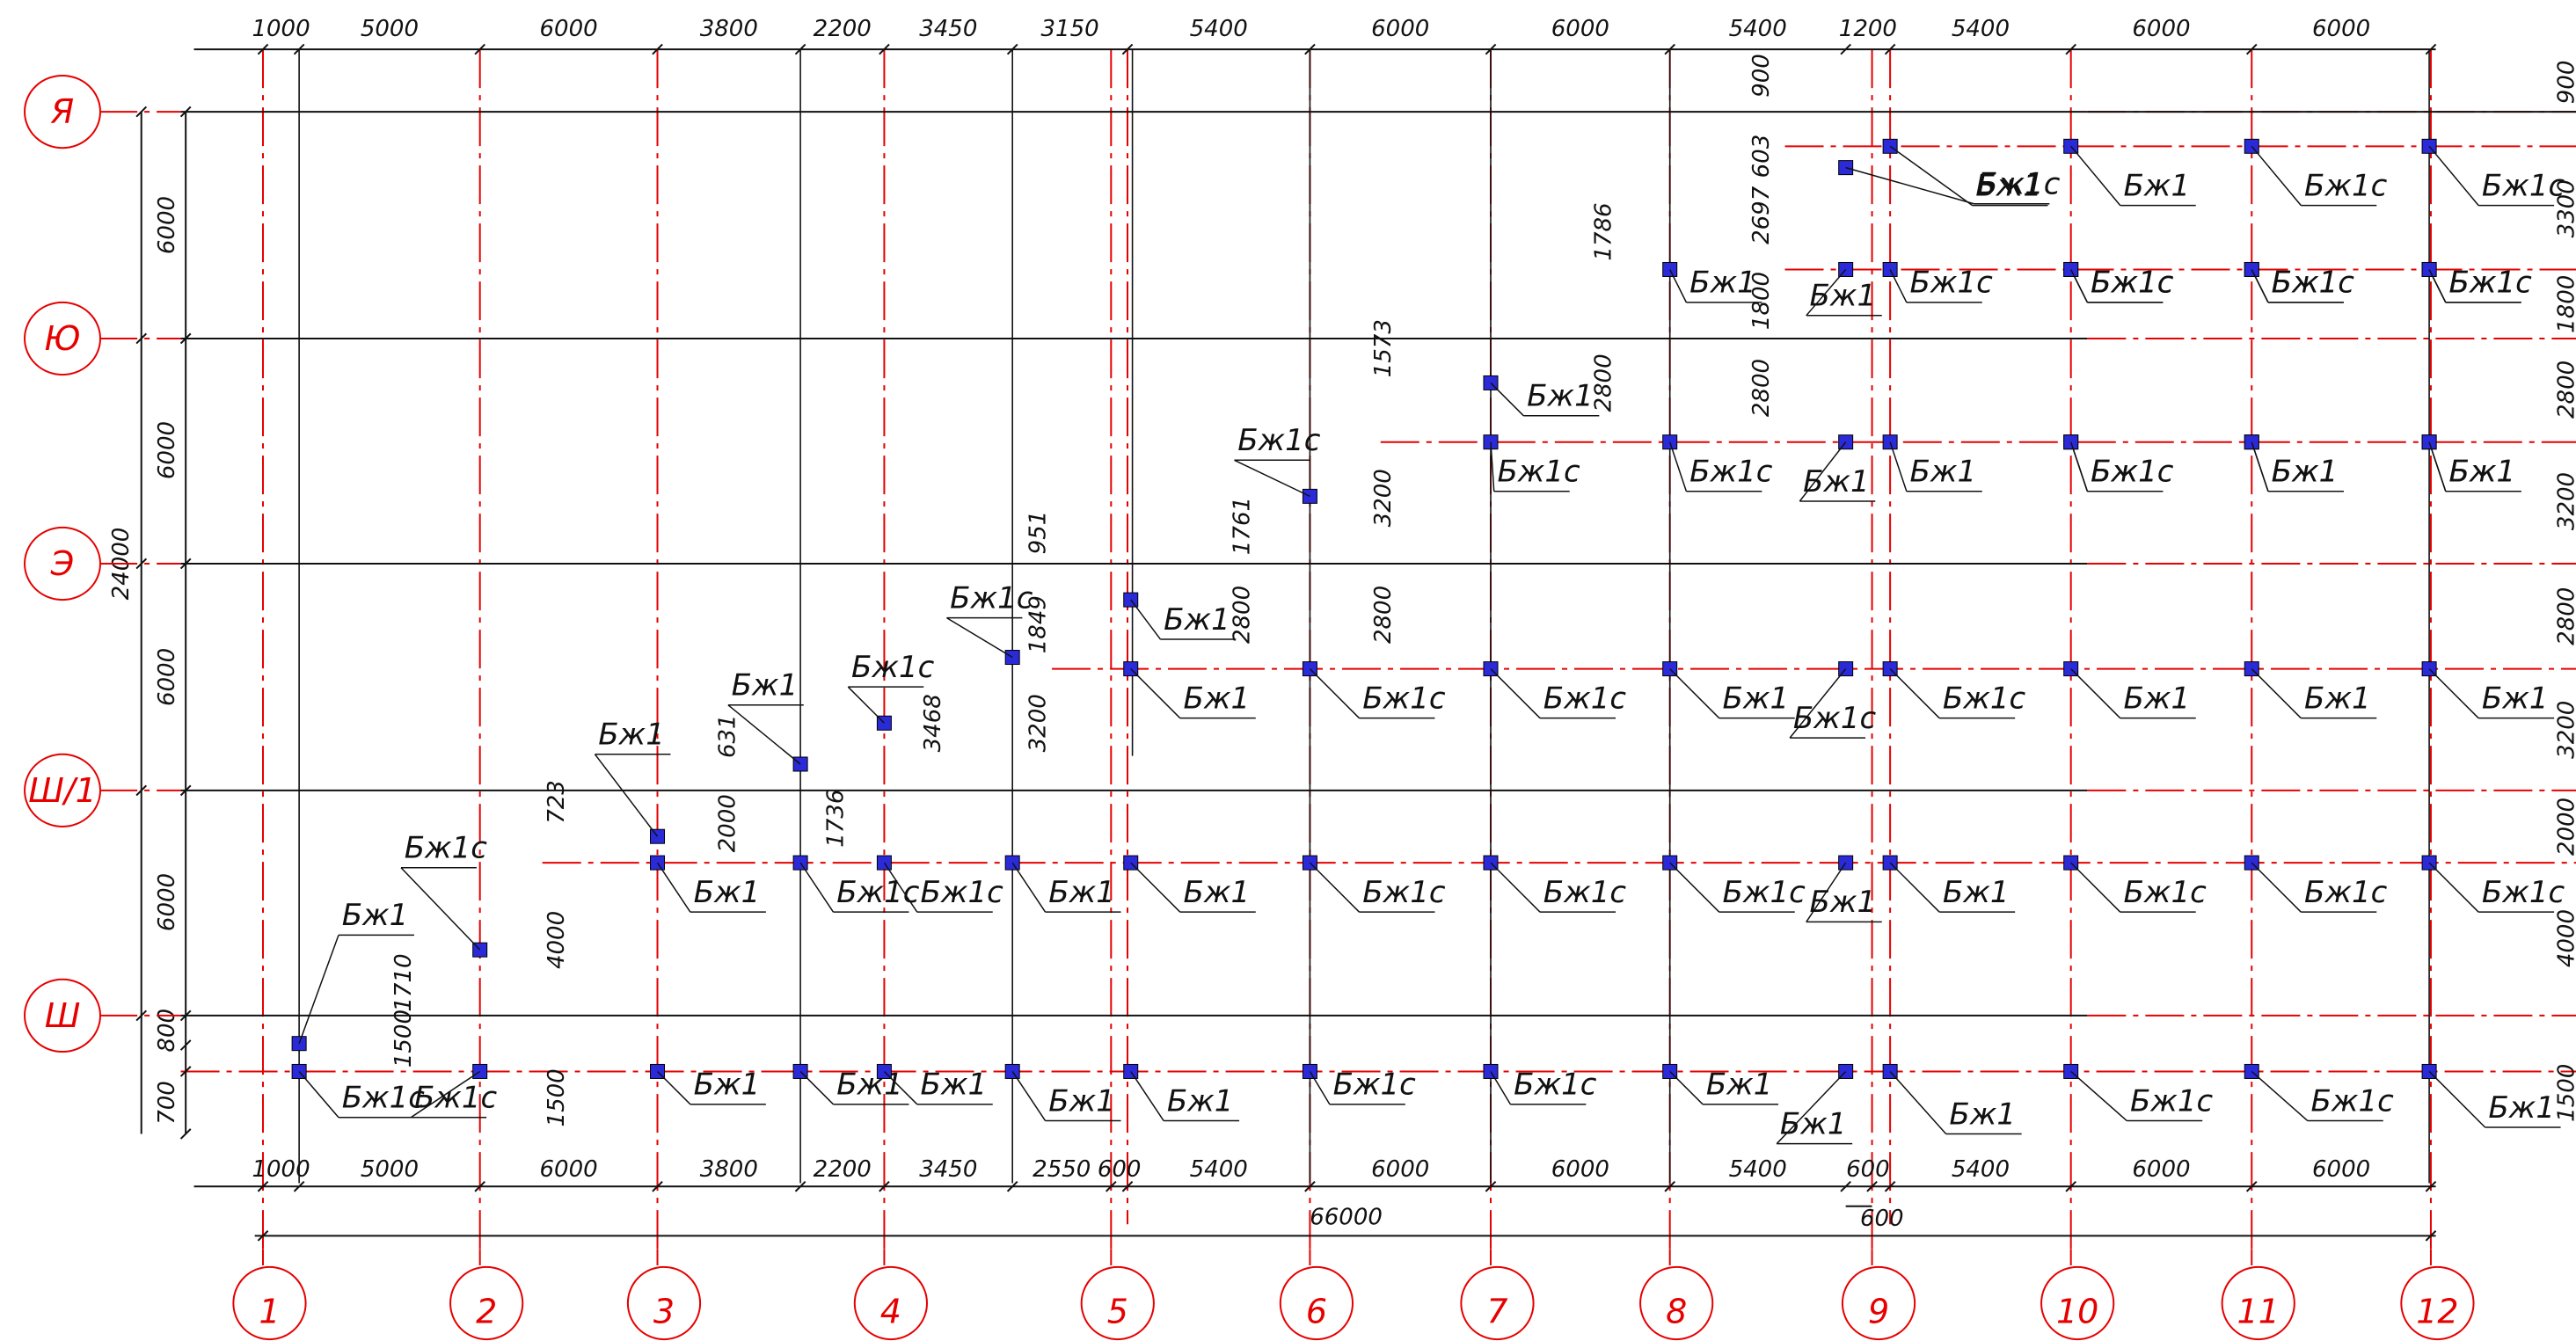 This screenshot has width=2576, height=1341. I want to click on top-dimension-value: 6000, so click(569, 29).